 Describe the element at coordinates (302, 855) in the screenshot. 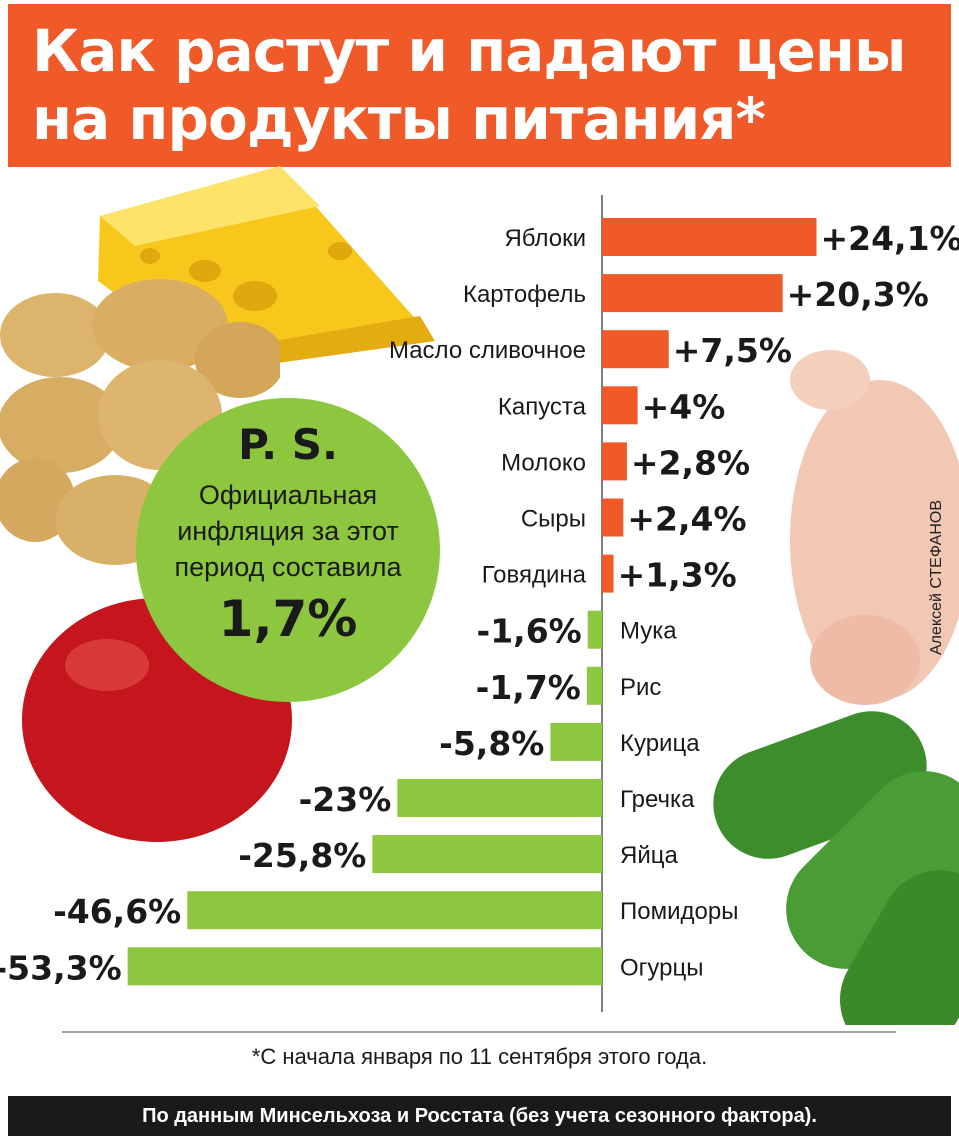

I see `value-label: -25,8%` at that location.